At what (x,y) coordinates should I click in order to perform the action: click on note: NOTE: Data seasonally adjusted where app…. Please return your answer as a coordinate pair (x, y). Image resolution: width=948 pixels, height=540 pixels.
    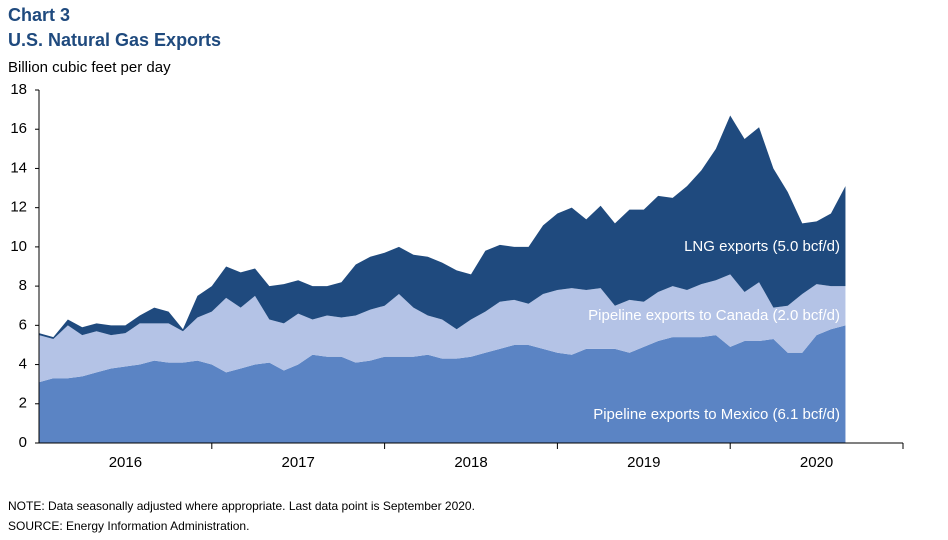
    Looking at the image, I should click on (241, 506).